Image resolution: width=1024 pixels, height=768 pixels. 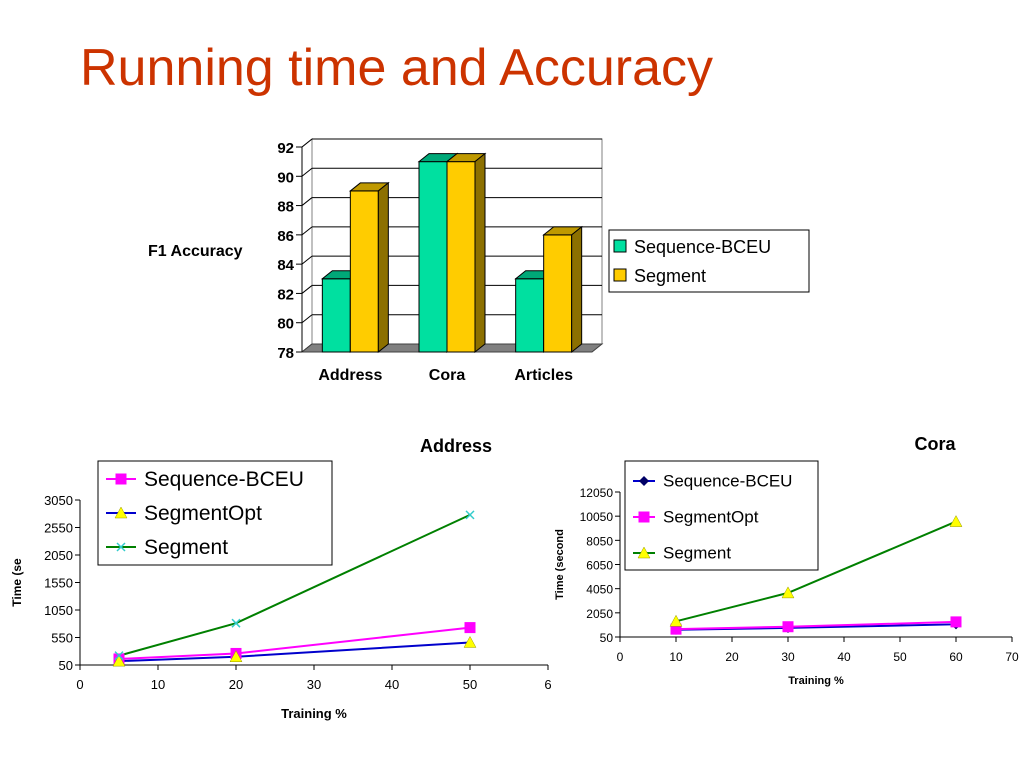 I want to click on x-tick-label: 60, so click(x=956, y=657).